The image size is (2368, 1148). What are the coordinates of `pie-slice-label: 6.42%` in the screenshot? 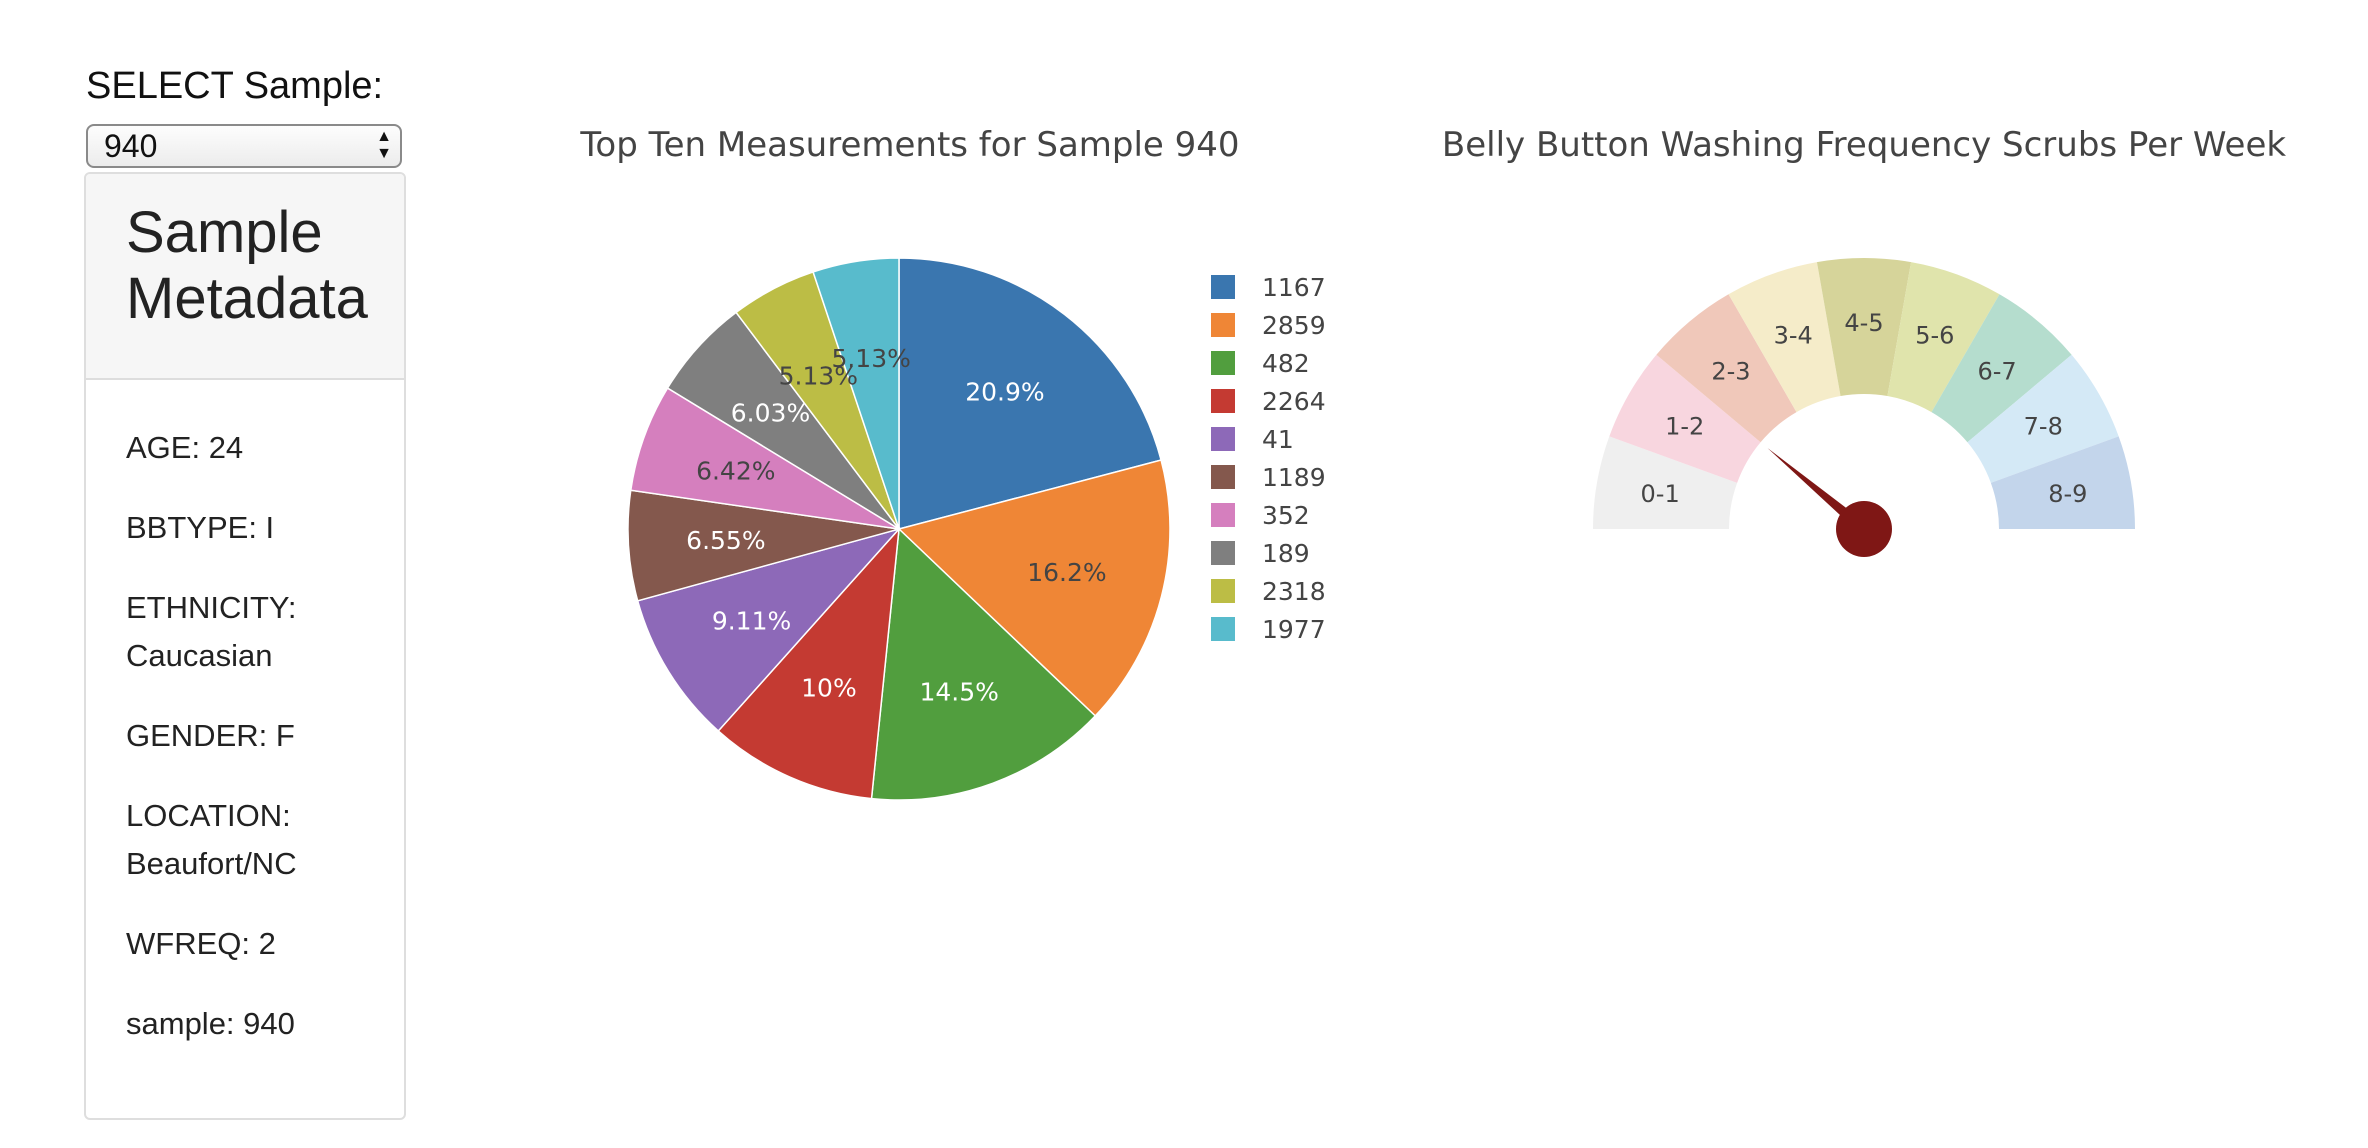 It's located at (735, 470).